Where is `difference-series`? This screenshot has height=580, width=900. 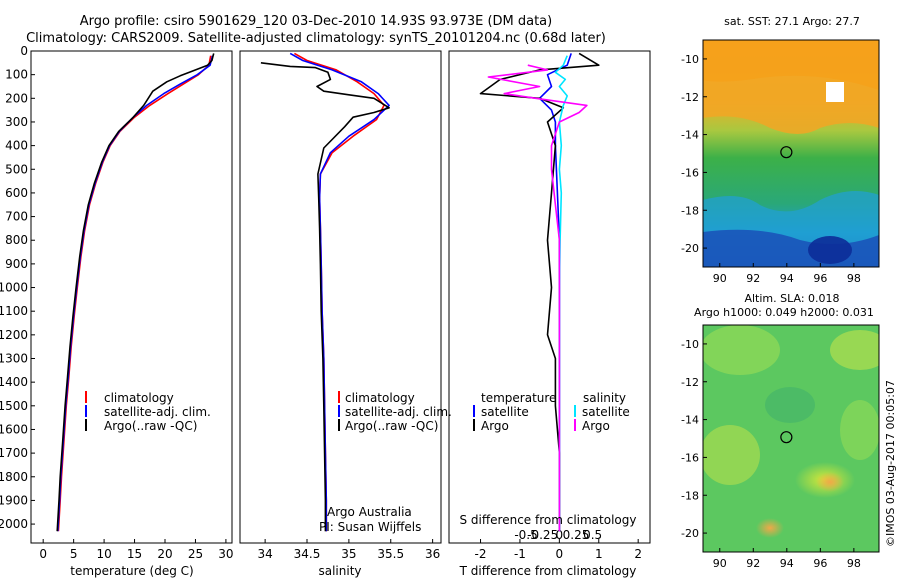 difference-series is located at coordinates (539, 292).